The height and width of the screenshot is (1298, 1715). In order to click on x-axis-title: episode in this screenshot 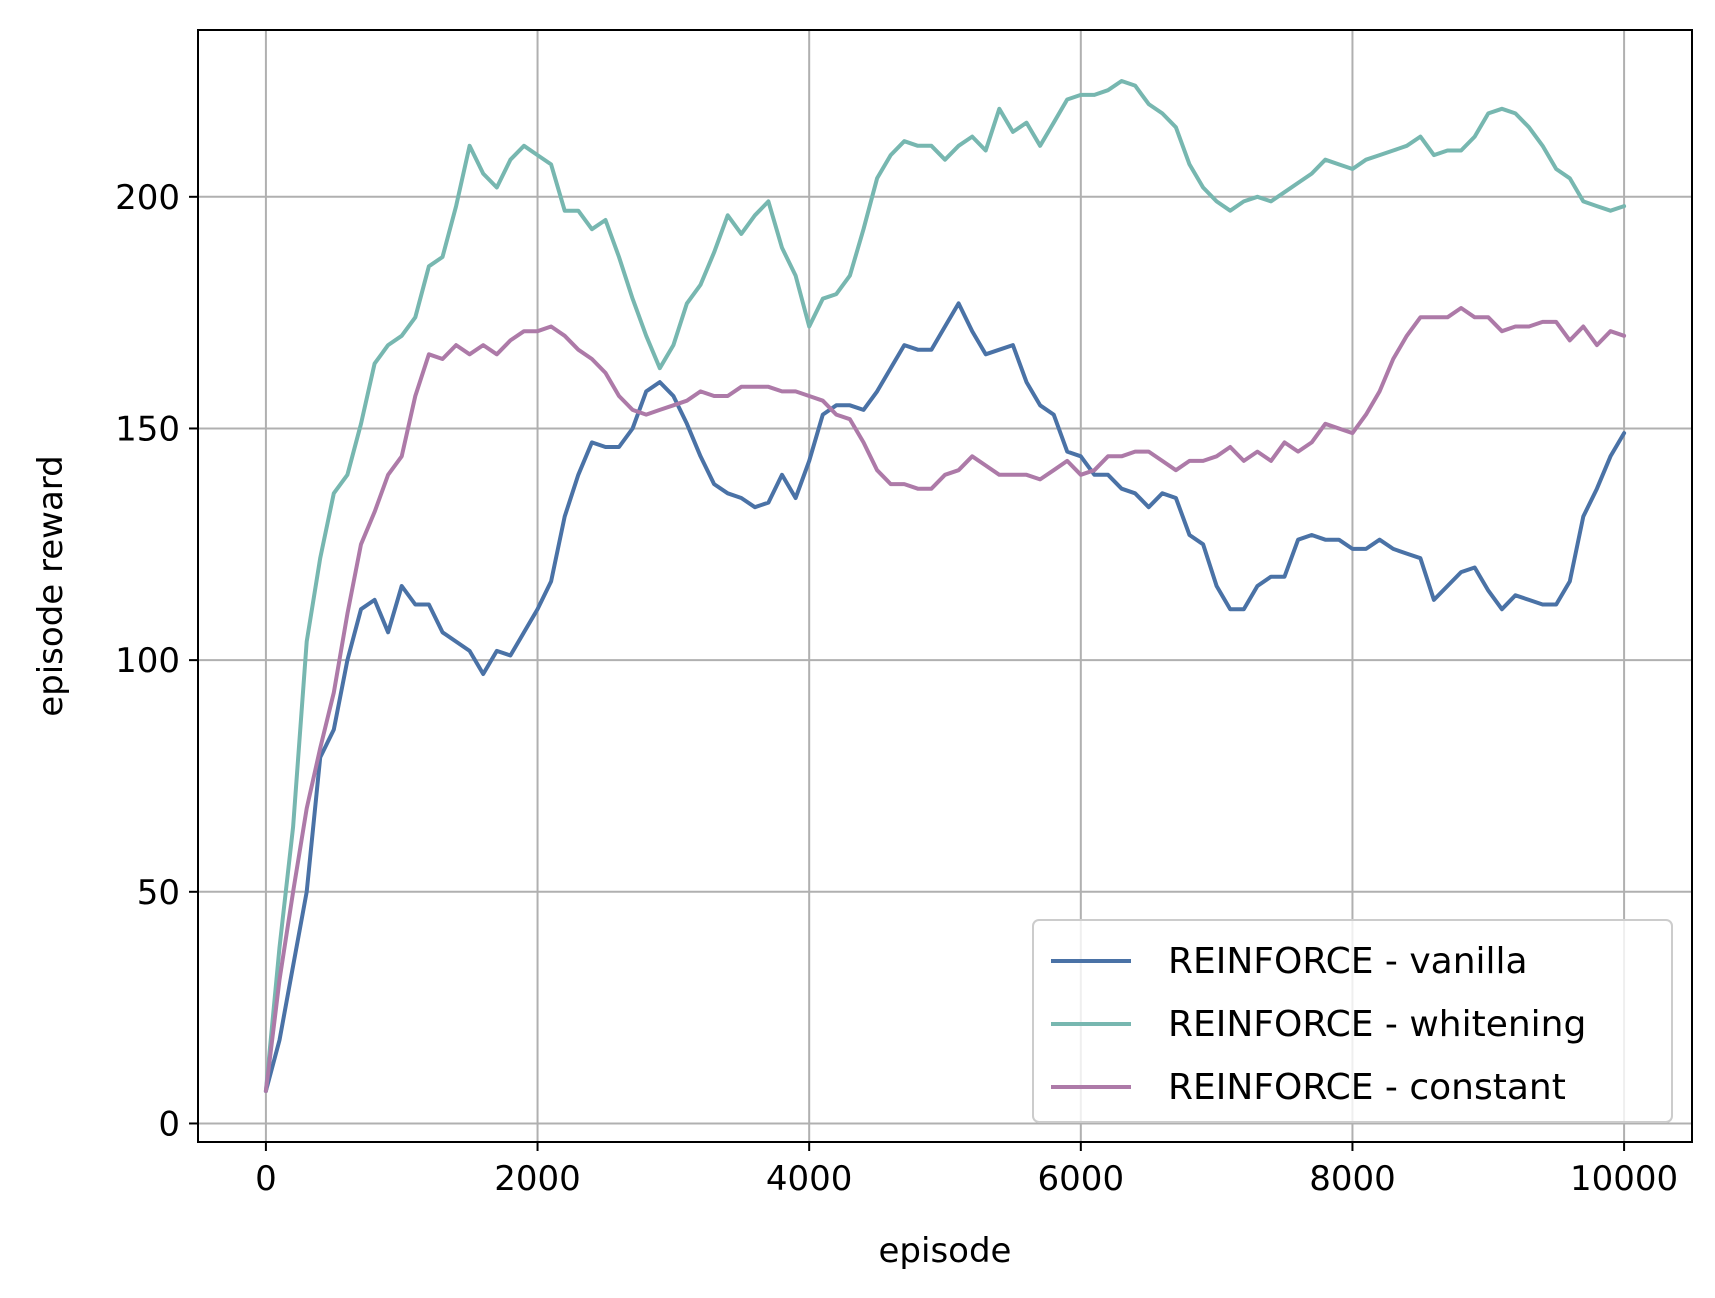, I will do `click(945, 1251)`.